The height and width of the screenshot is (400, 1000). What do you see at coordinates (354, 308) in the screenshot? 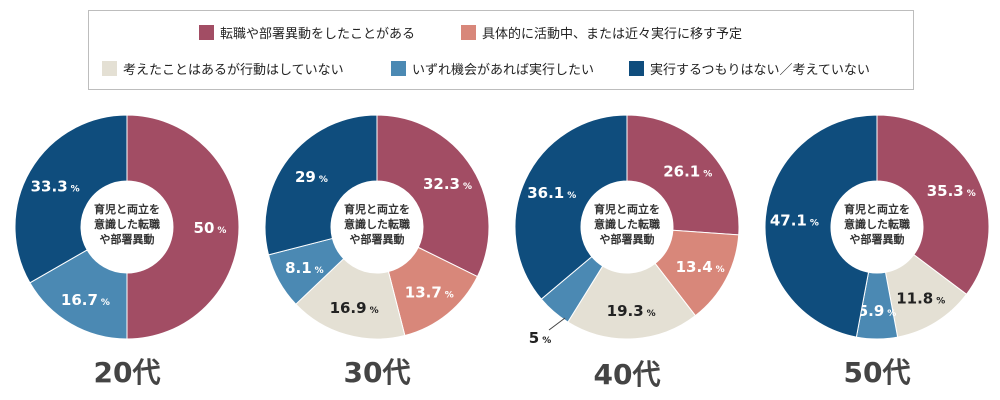
I see `slice-value-label: 16.9%` at bounding box center [354, 308].